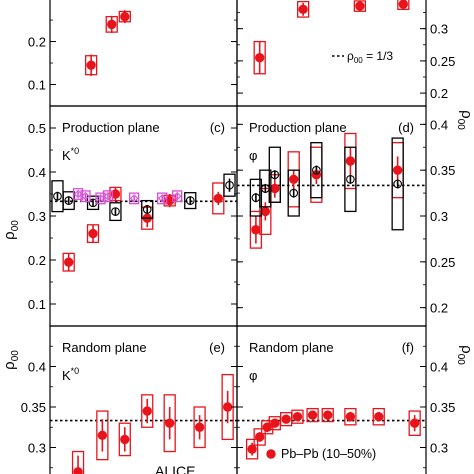 The width and height of the screenshot is (474, 474). Describe the element at coordinates (345, 399) in the screenshot. I see `panel-f: 0.3 0.35 0.4 Random plane (f) φ Pb–Pb (10–50%)` at that location.